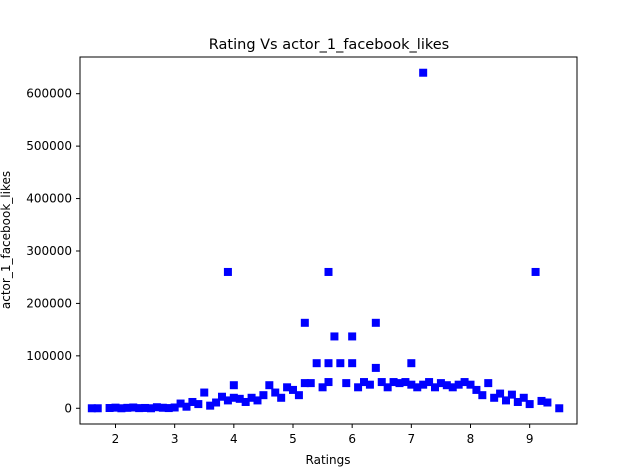 Image resolution: width=640 pixels, height=476 pixels. What do you see at coordinates (234, 439) in the screenshot?
I see `x-tick-label: 4` at bounding box center [234, 439].